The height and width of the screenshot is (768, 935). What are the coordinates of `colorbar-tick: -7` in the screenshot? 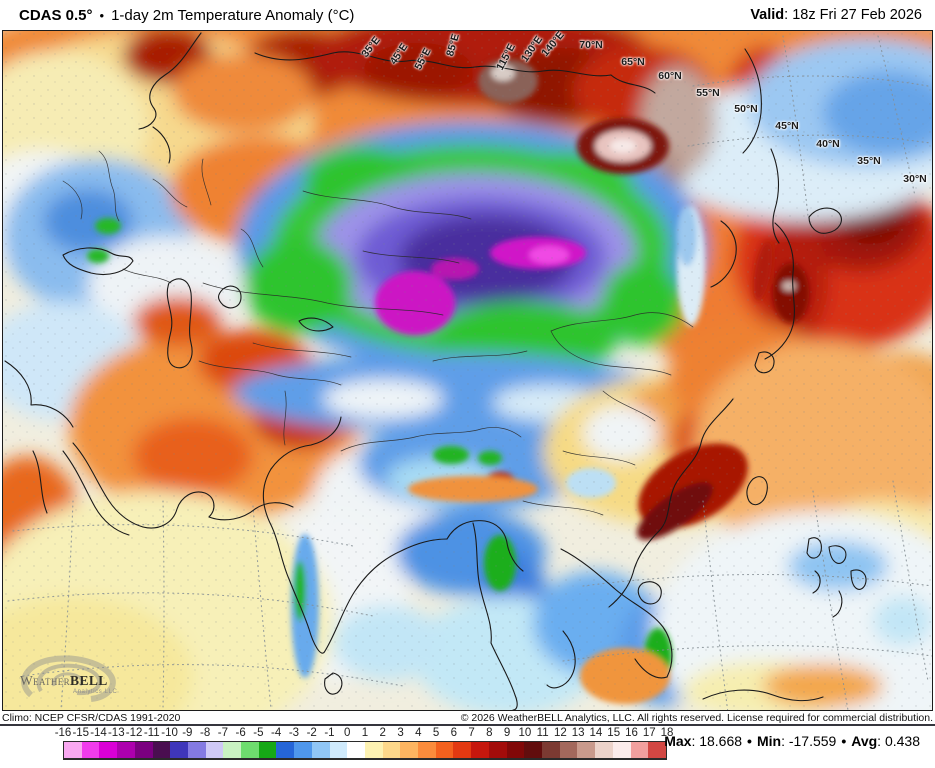 It's located at (222, 733).